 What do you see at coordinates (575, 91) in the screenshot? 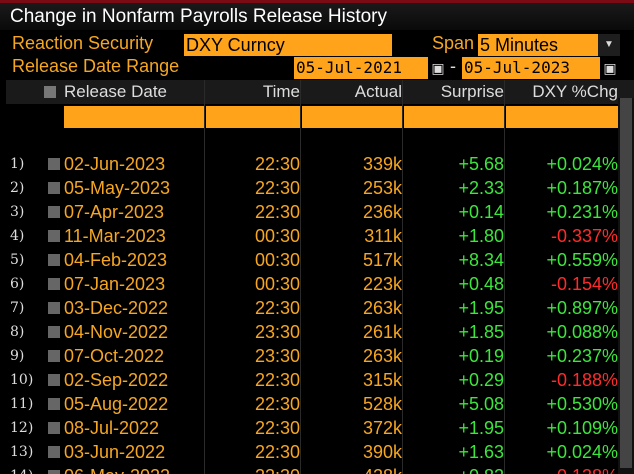
I see `header-dxy-chg: DXY %Chg` at bounding box center [575, 91].